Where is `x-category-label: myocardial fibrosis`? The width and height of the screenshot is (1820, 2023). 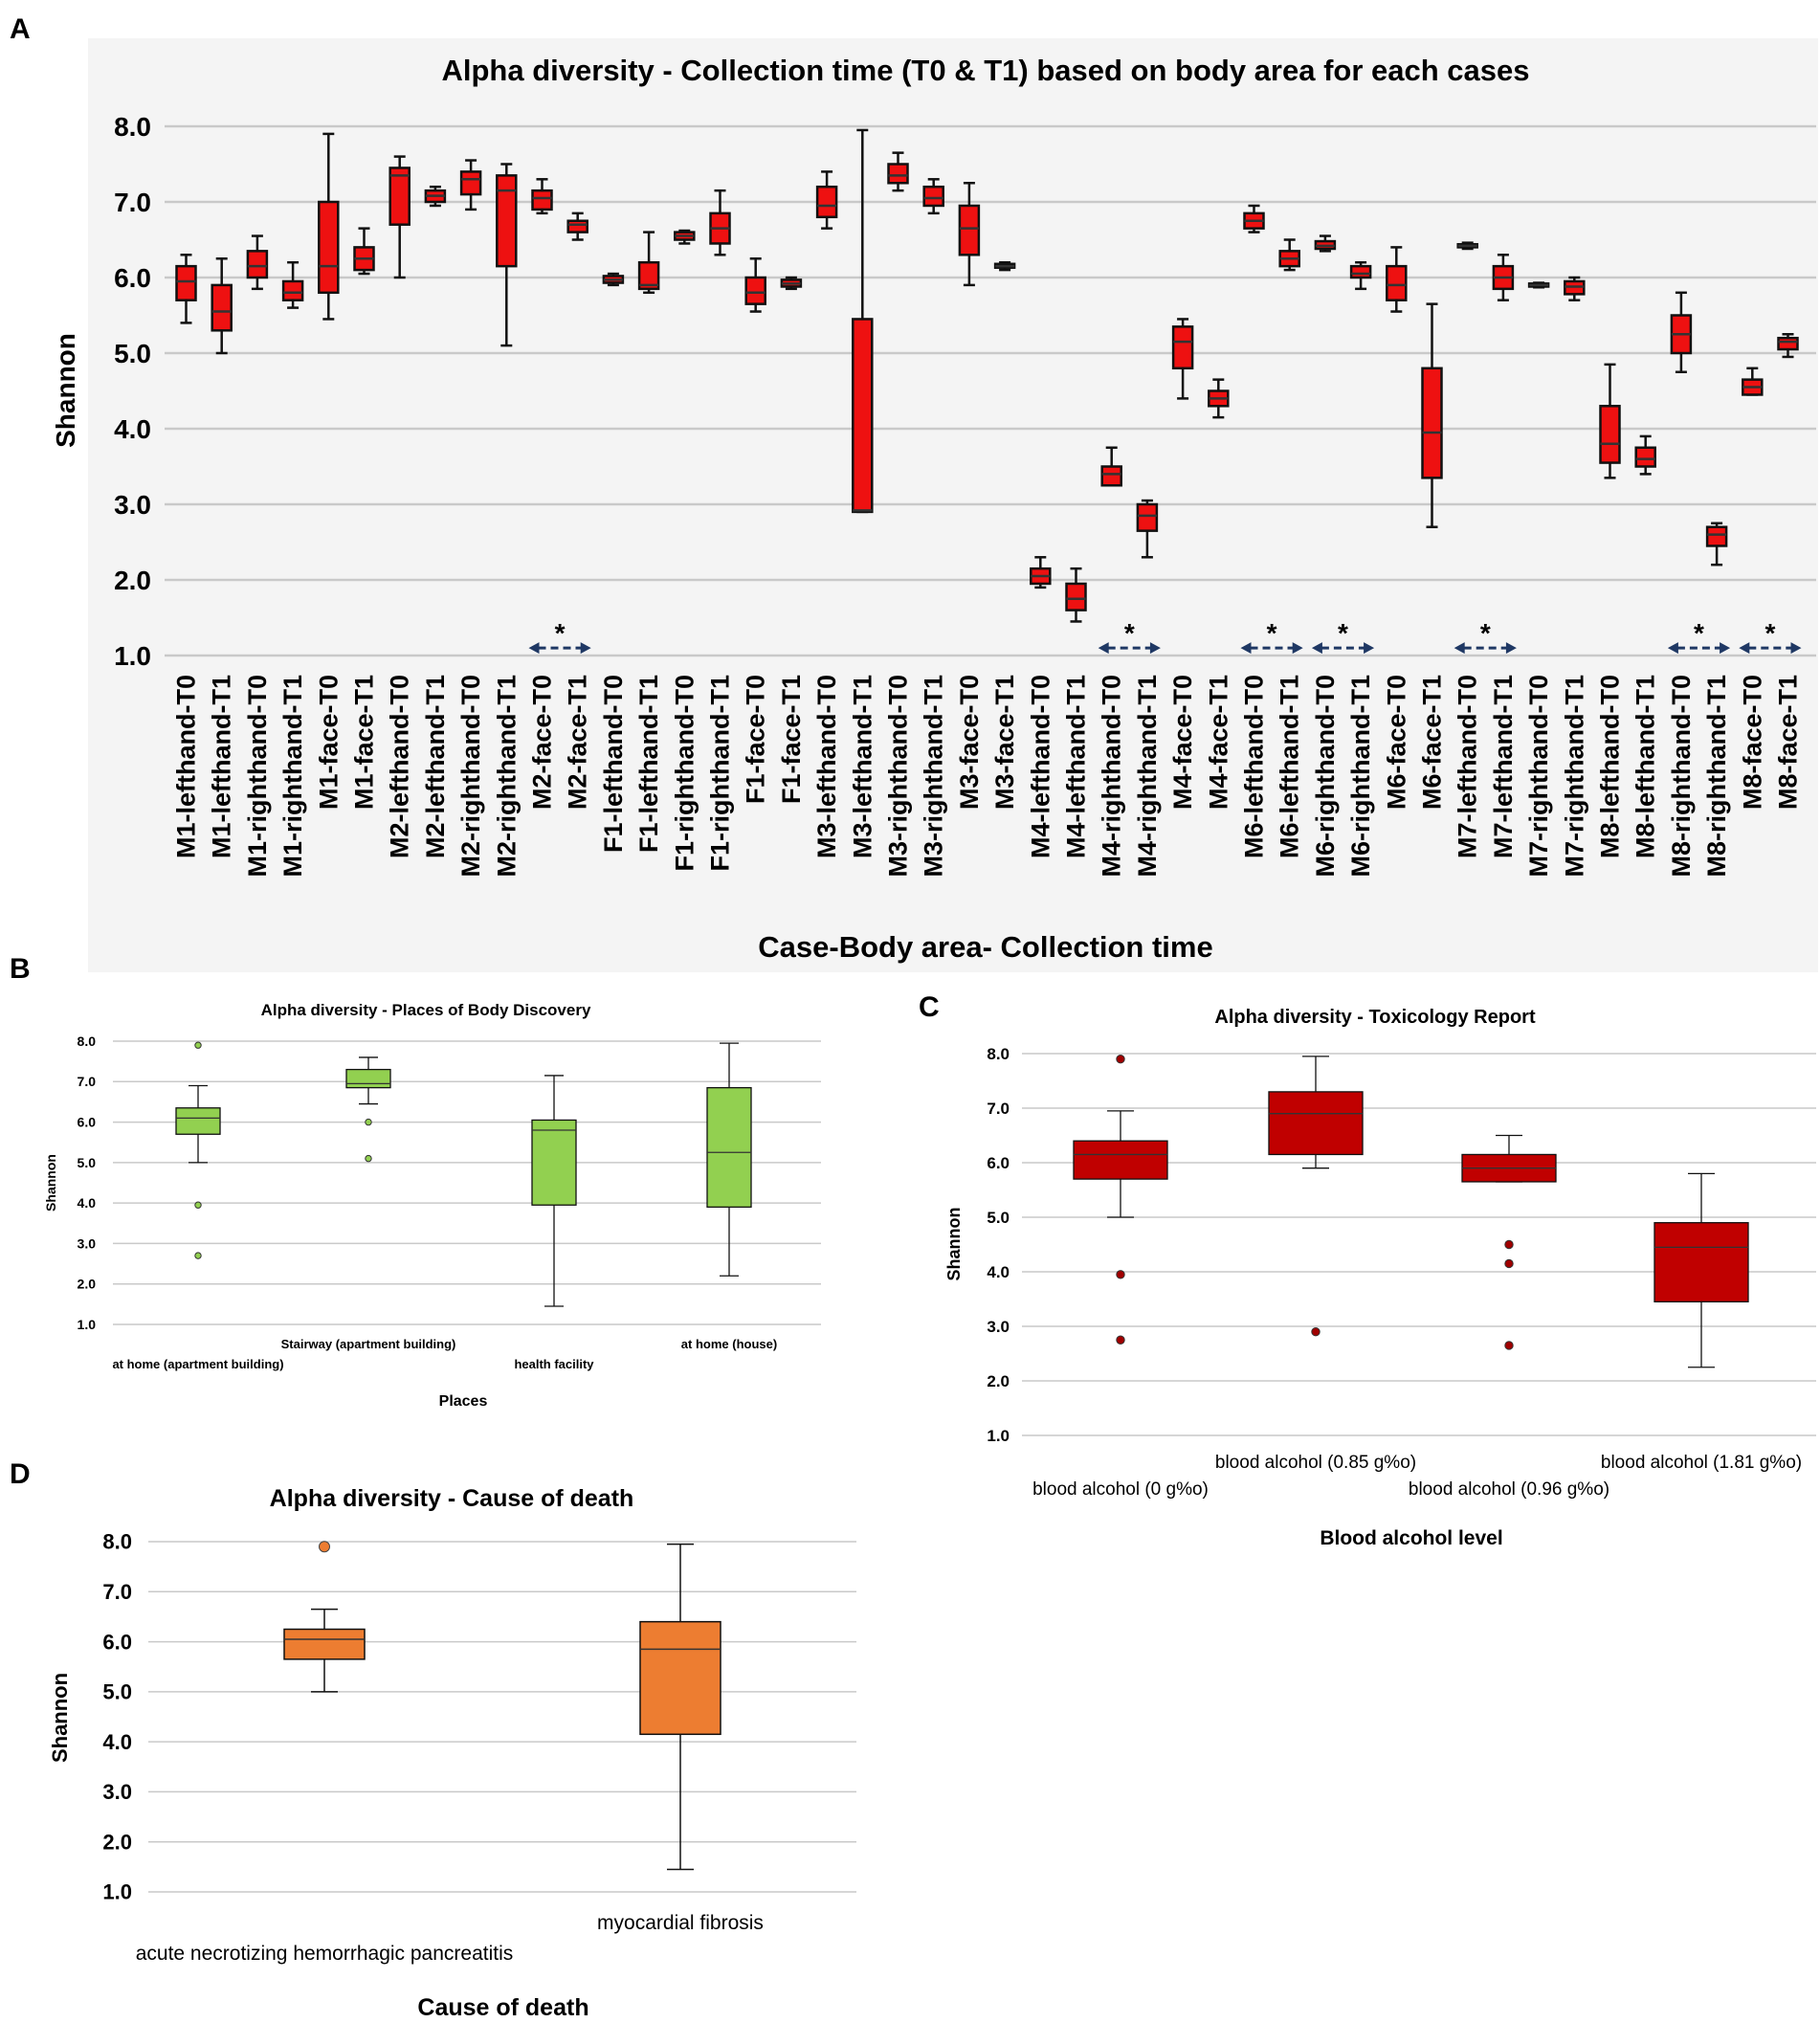
x-category-label: myocardial fibrosis is located at coordinates (681, 1923).